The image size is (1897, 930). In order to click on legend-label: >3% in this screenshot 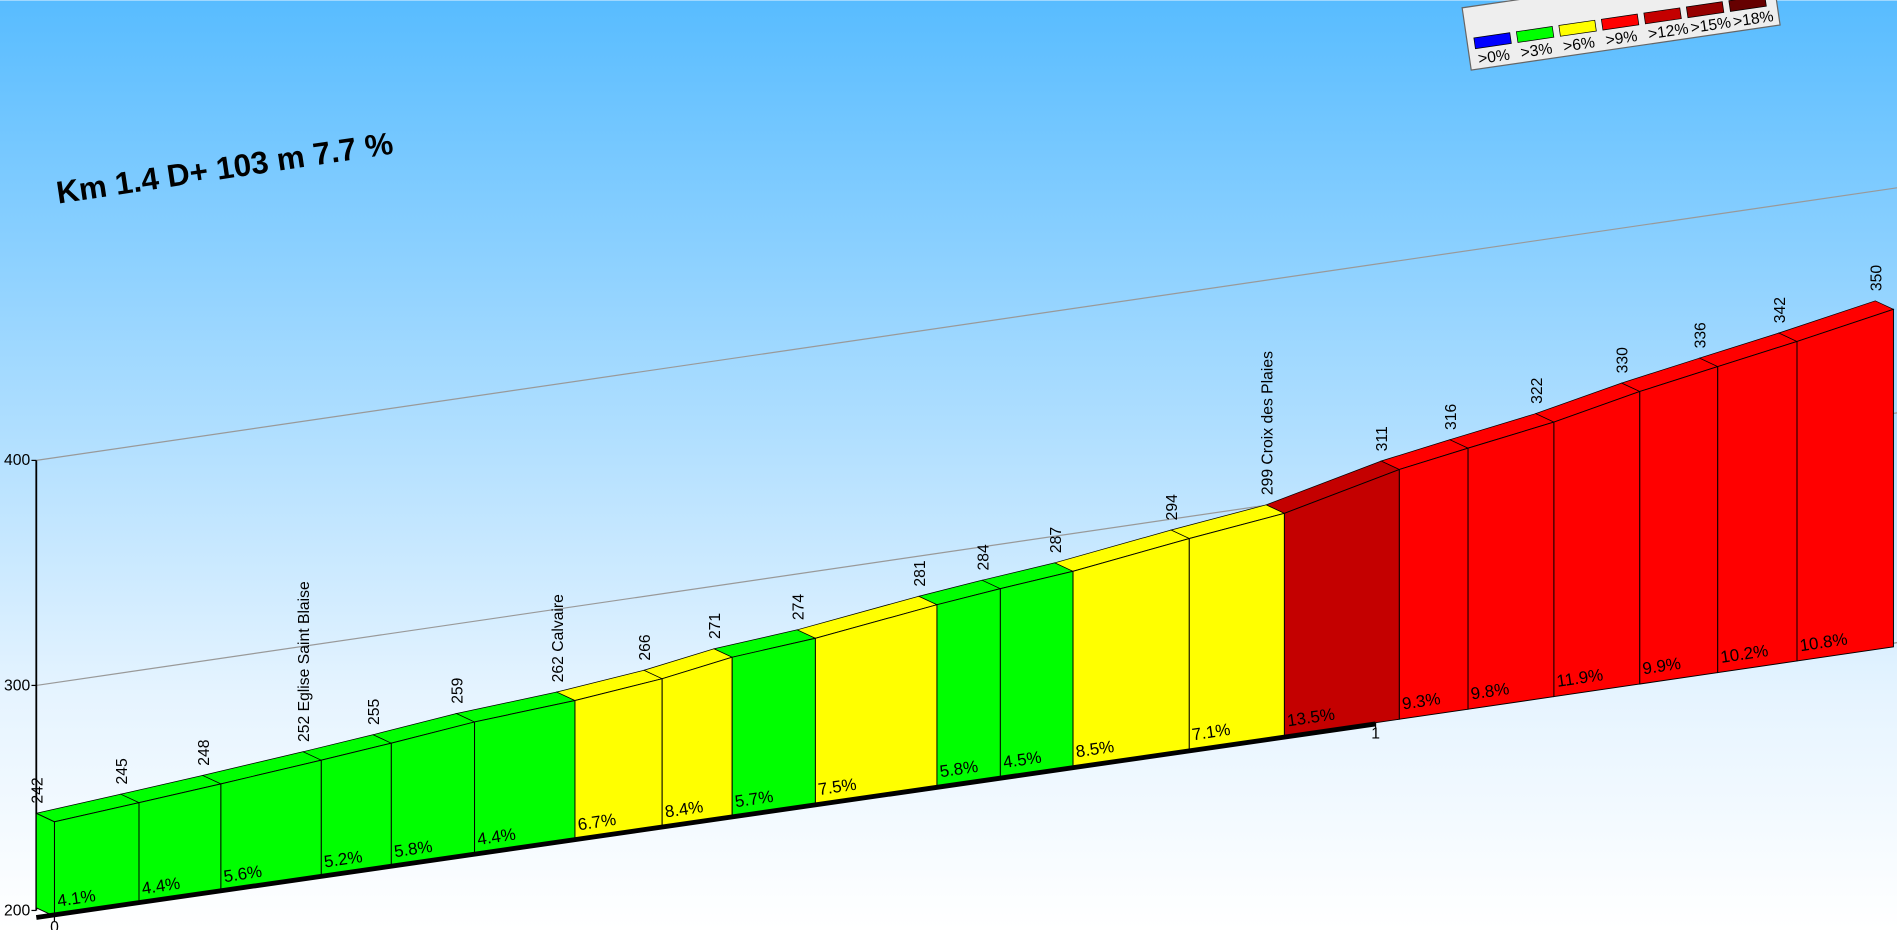, I will do `click(1537, 50)`.